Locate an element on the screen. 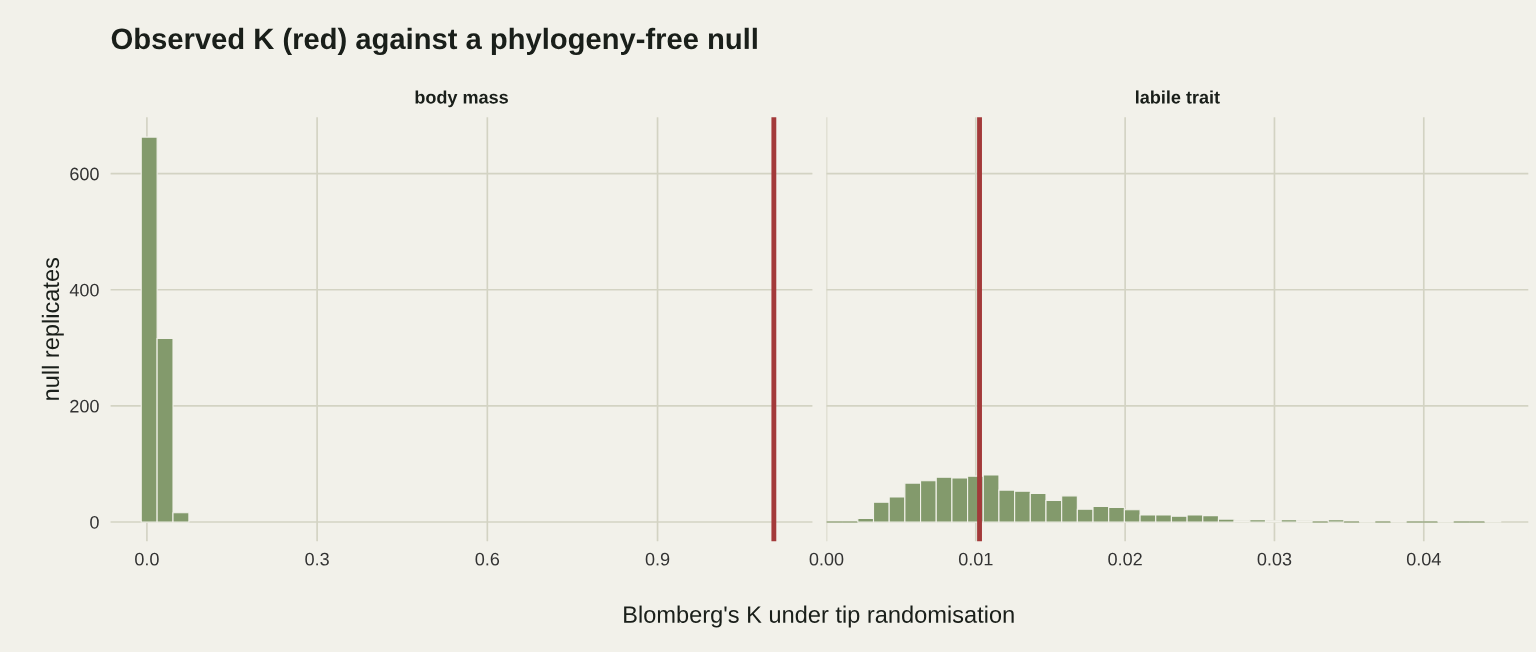 The width and height of the screenshot is (1536, 652). x-tick-label: 0.9 is located at coordinates (657, 559).